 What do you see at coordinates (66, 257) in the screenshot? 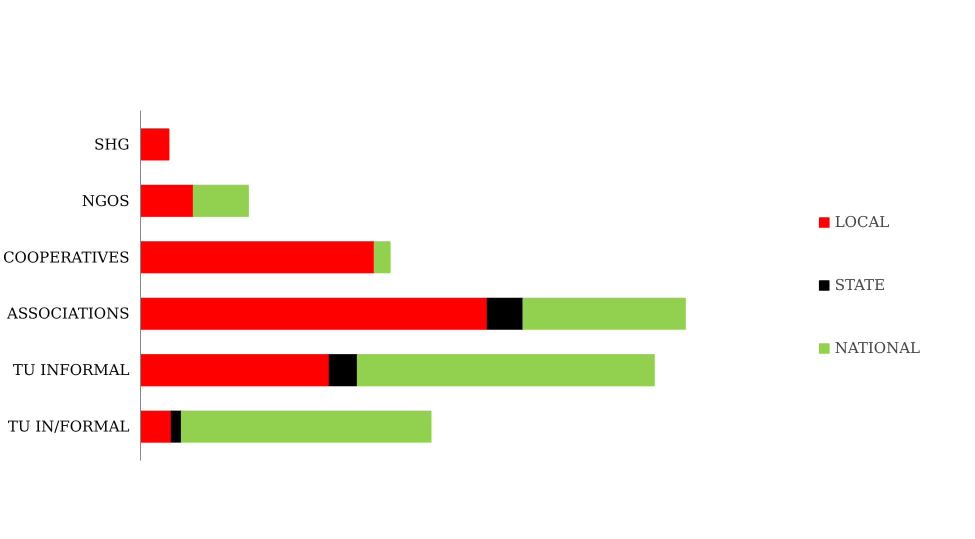
I see `y-tick-label: COOPERATIVES` at bounding box center [66, 257].